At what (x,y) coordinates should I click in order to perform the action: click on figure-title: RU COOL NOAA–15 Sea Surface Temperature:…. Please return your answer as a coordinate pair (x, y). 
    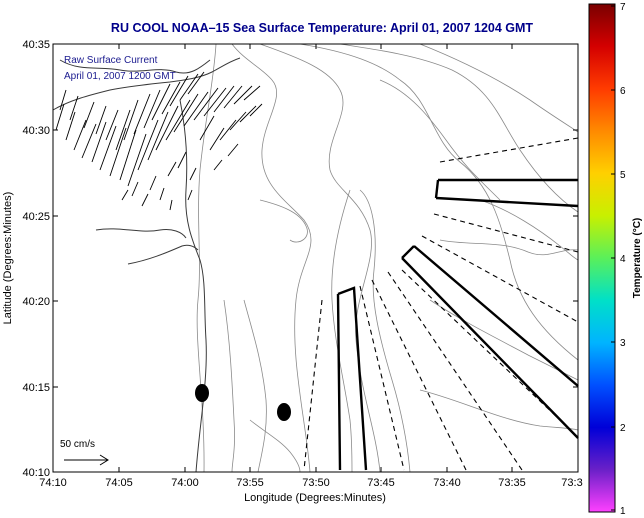
    Looking at the image, I should click on (322, 28).